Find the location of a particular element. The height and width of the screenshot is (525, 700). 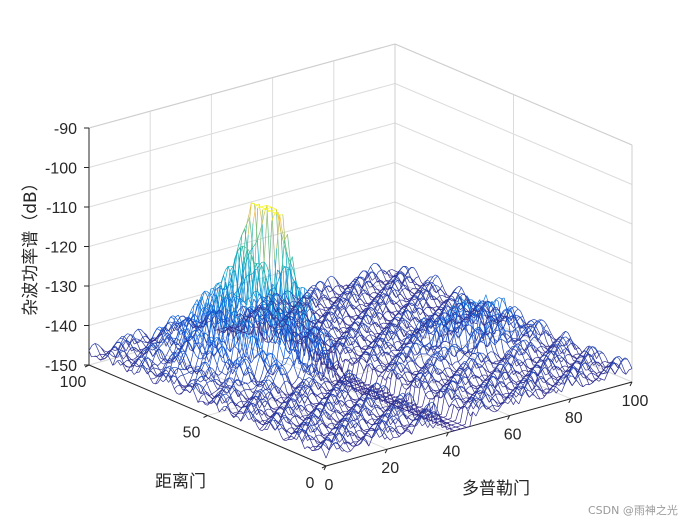

grid-line is located at coordinates (513, 173).